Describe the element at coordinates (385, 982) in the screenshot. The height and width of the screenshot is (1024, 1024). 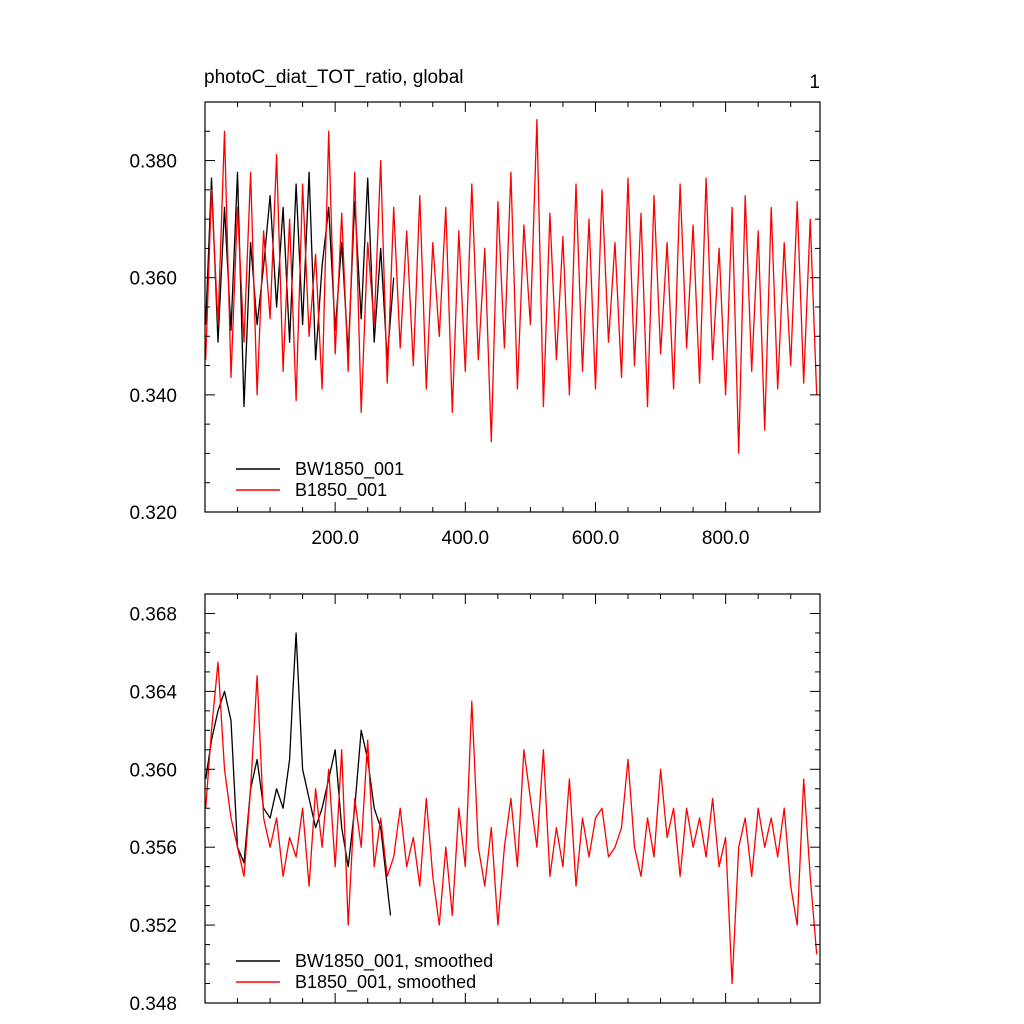
I see `legend-label: B1850_001, smoothed` at that location.